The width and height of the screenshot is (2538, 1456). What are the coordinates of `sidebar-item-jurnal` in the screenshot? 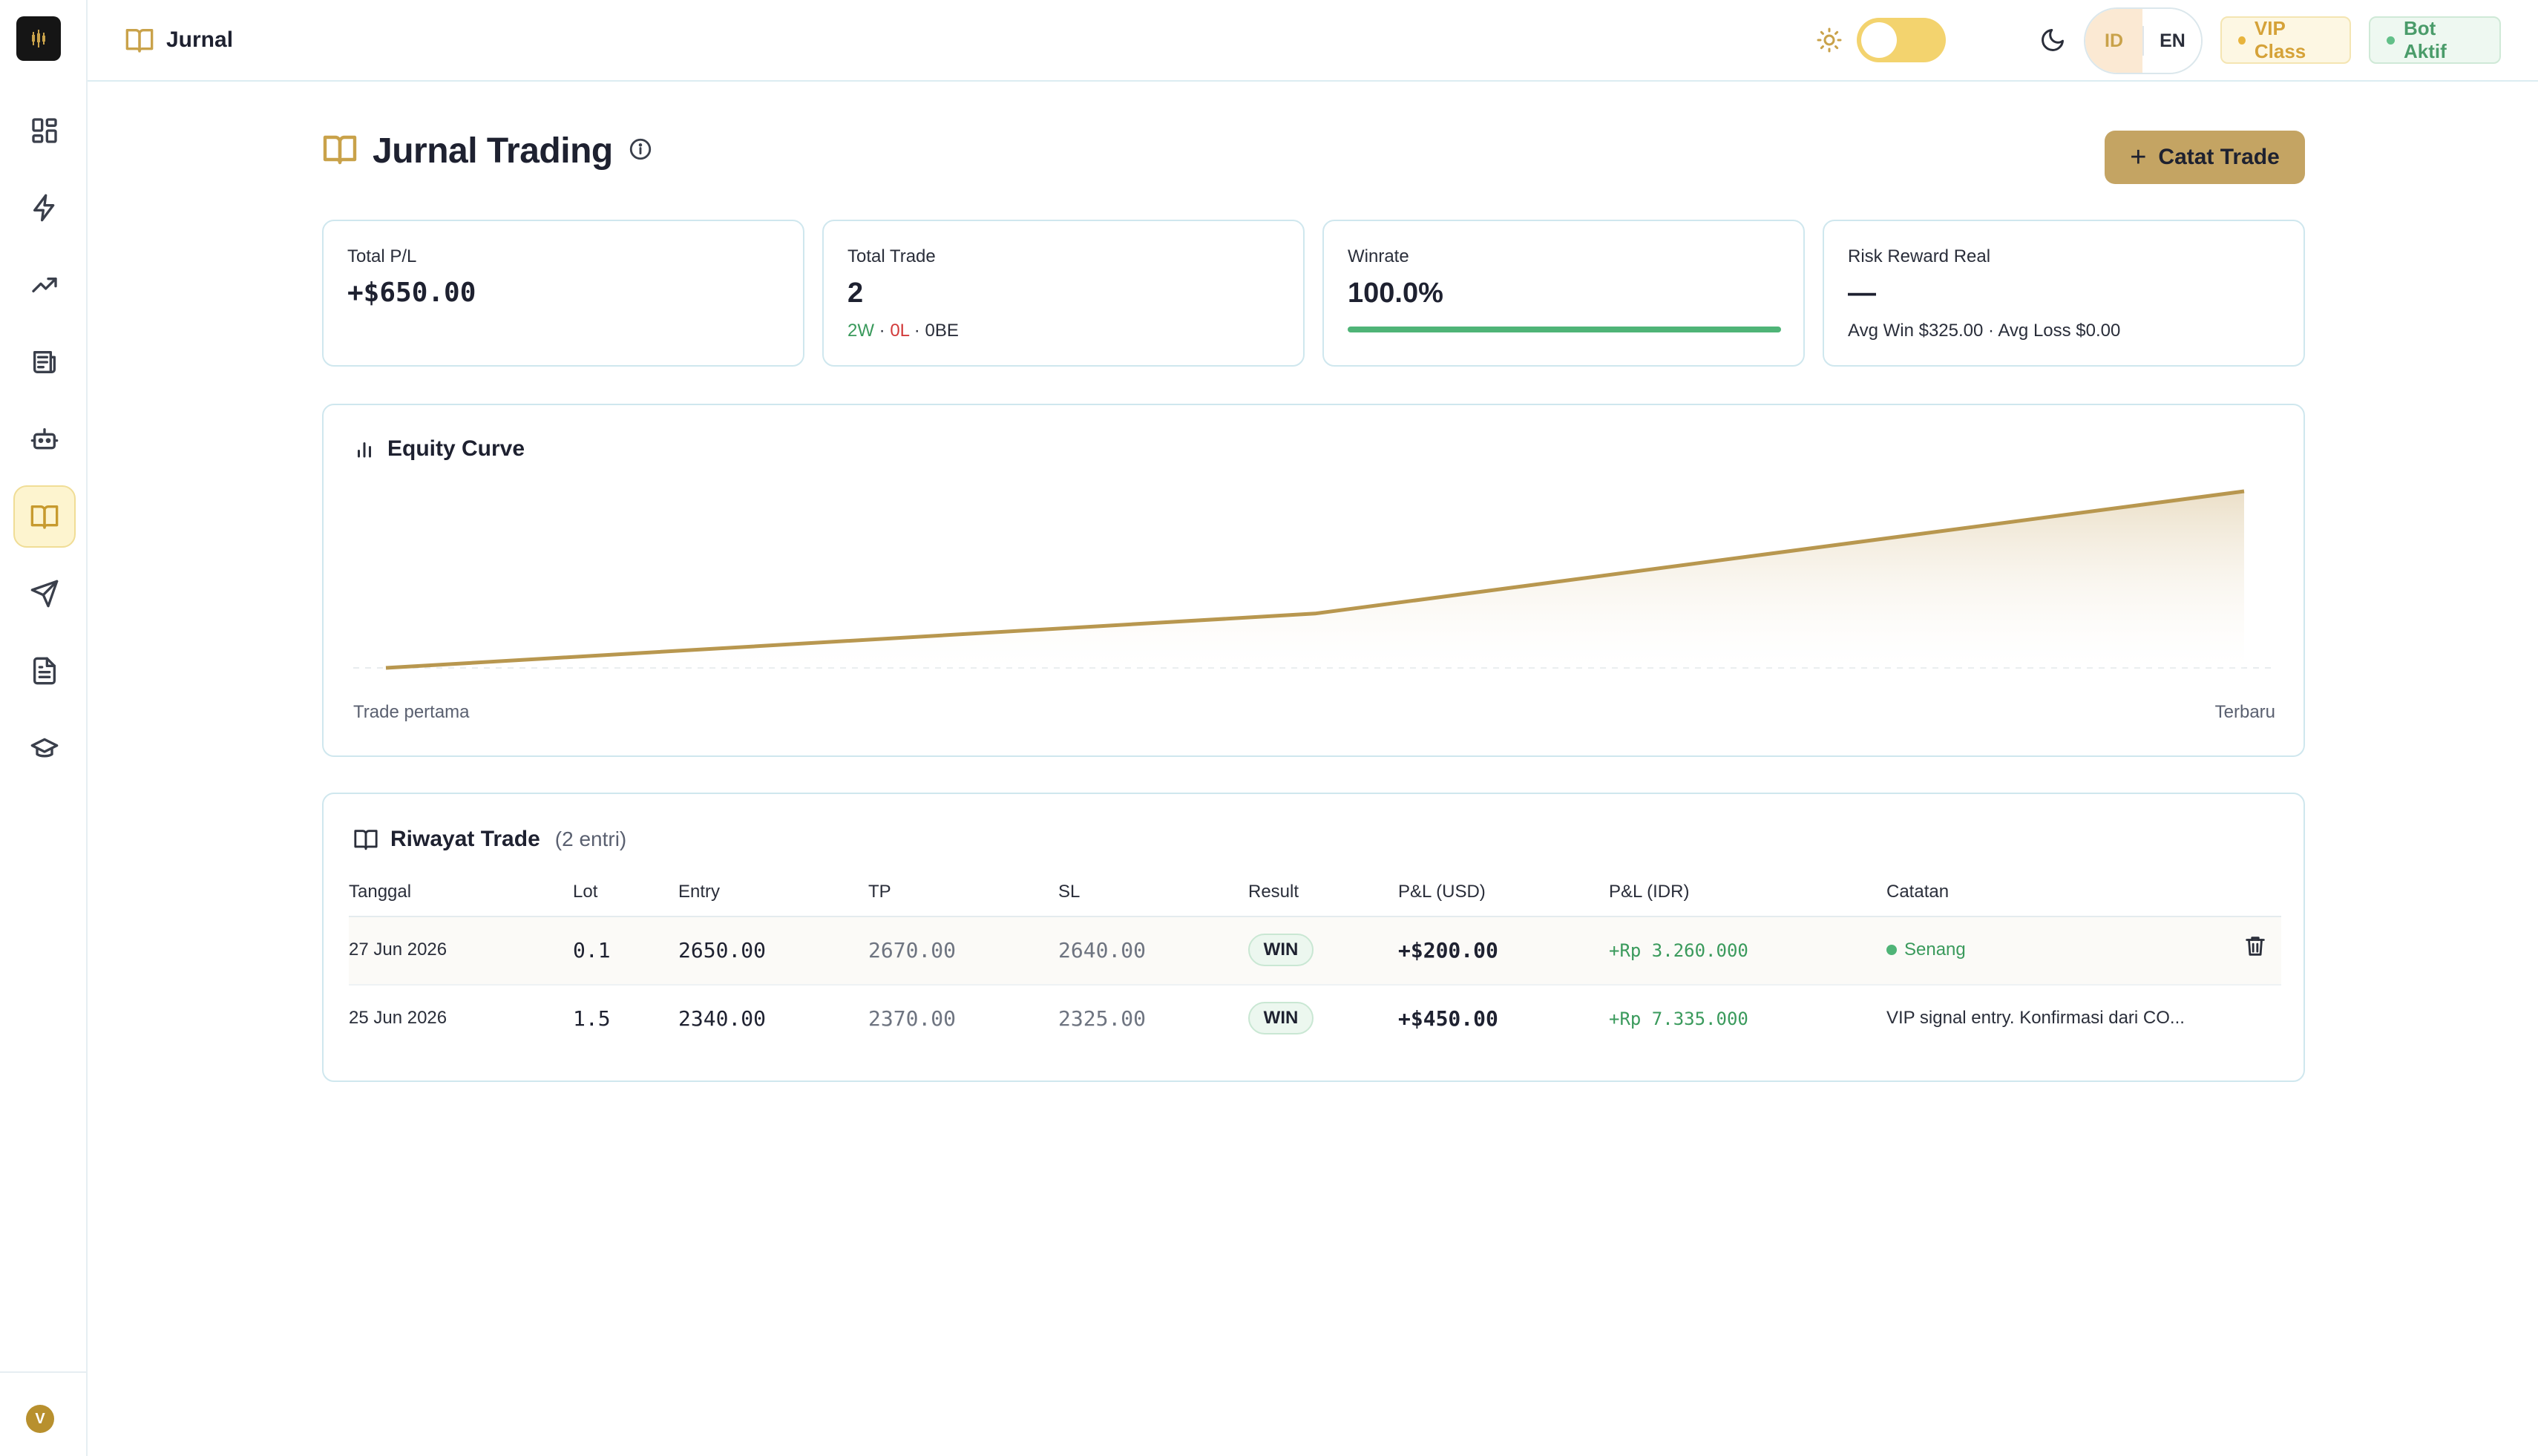 It's located at (44, 517).